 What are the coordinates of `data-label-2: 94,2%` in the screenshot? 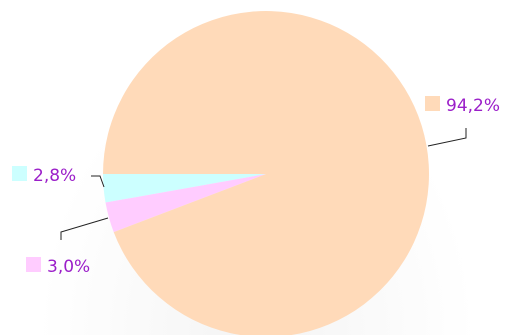 It's located at (473, 106).